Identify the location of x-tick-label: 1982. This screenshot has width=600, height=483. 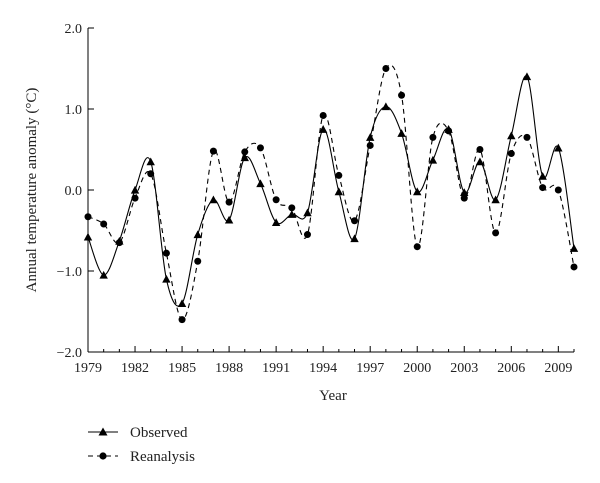
(135, 368).